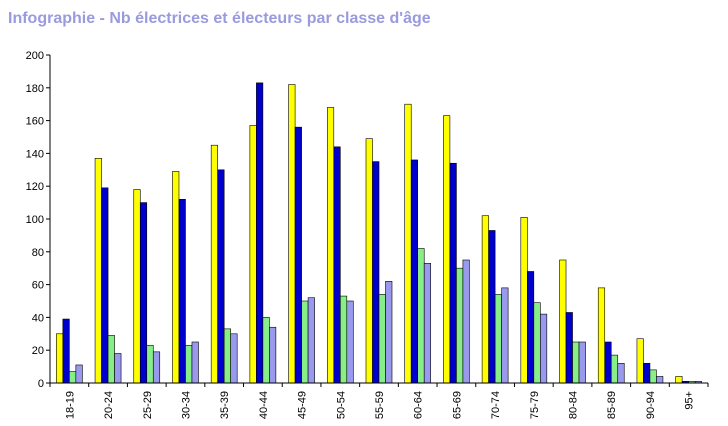  Describe the element at coordinates (679, 380) in the screenshot. I see `bar-95+-series-1` at that location.